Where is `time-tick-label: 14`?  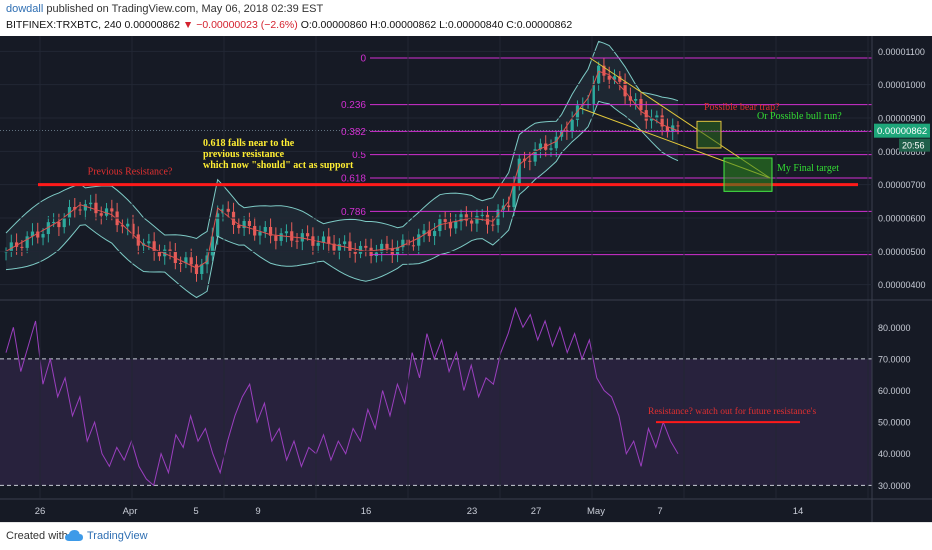 time-tick-label: 14 is located at coordinates (798, 511).